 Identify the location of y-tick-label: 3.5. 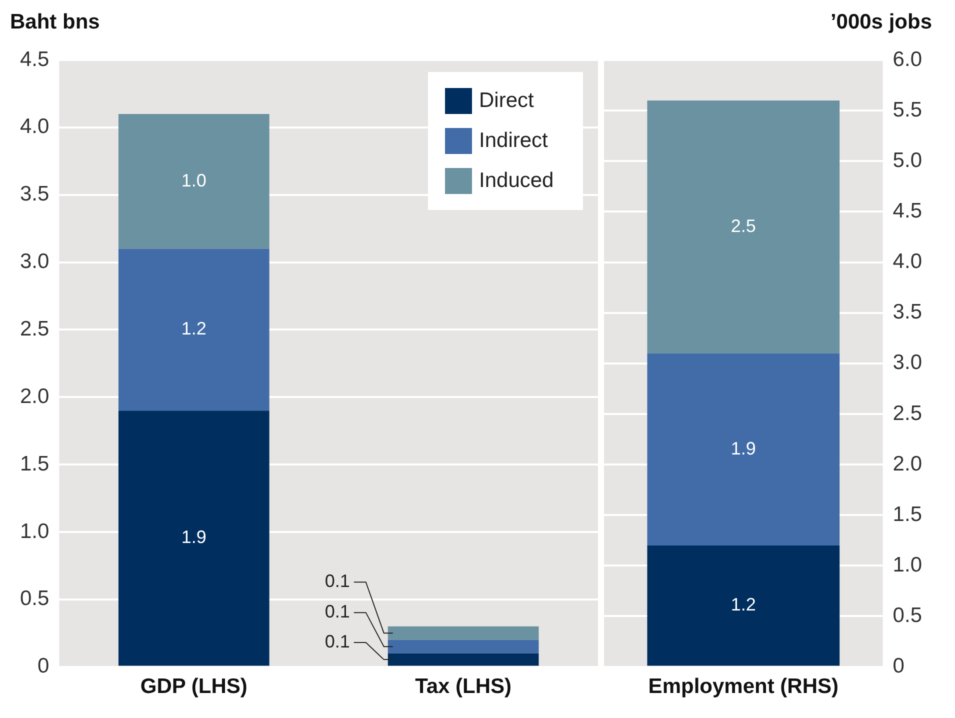
(35, 194).